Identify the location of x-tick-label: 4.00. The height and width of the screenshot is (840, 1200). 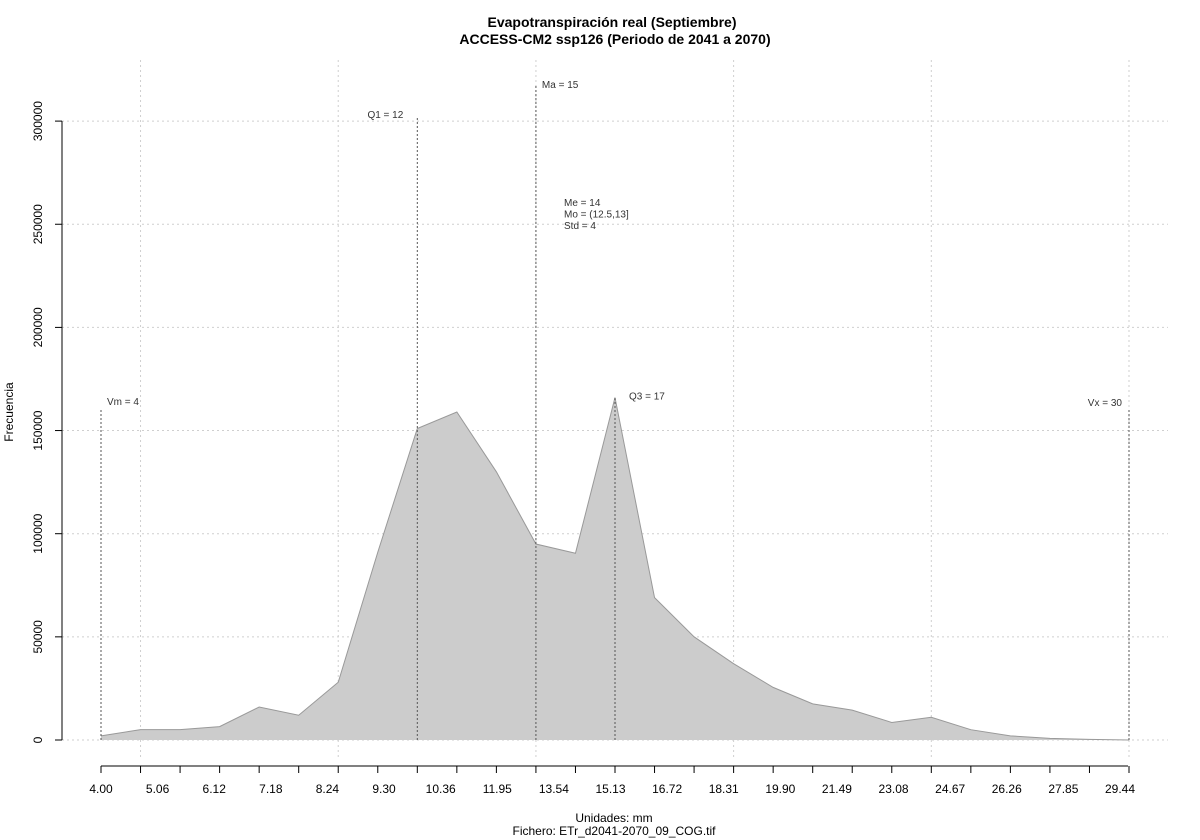
(101, 789).